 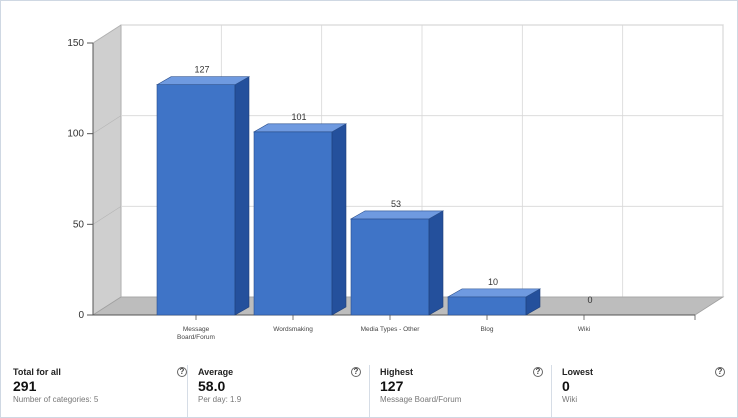 What do you see at coordinates (578, 372) in the screenshot?
I see `stat-lowest-label: Lowest` at bounding box center [578, 372].